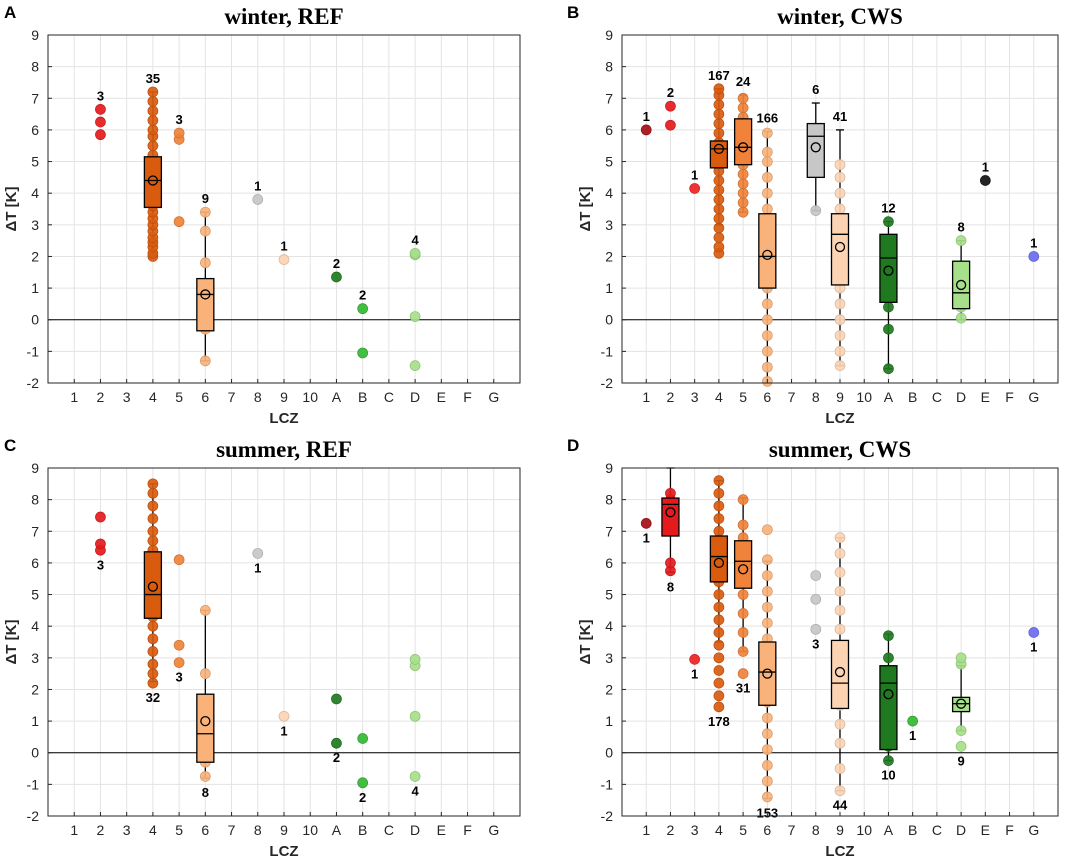  Describe the element at coordinates (609, 500) in the screenshot. I see `y-tick-label: 8` at that location.